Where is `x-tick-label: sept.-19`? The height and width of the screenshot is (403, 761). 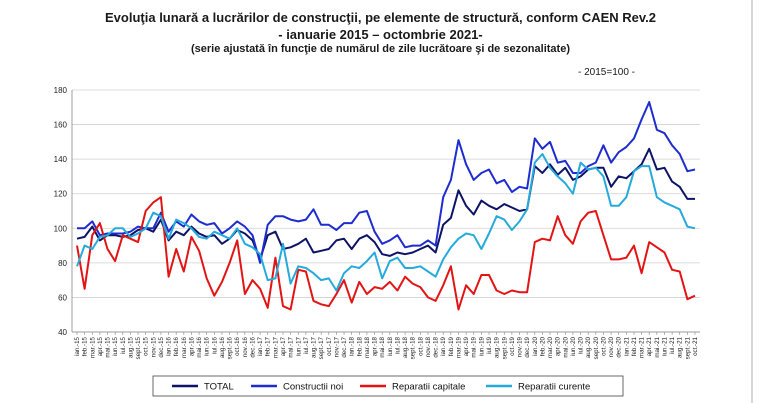 x-tick-label: sept.-19 is located at coordinates (504, 347).